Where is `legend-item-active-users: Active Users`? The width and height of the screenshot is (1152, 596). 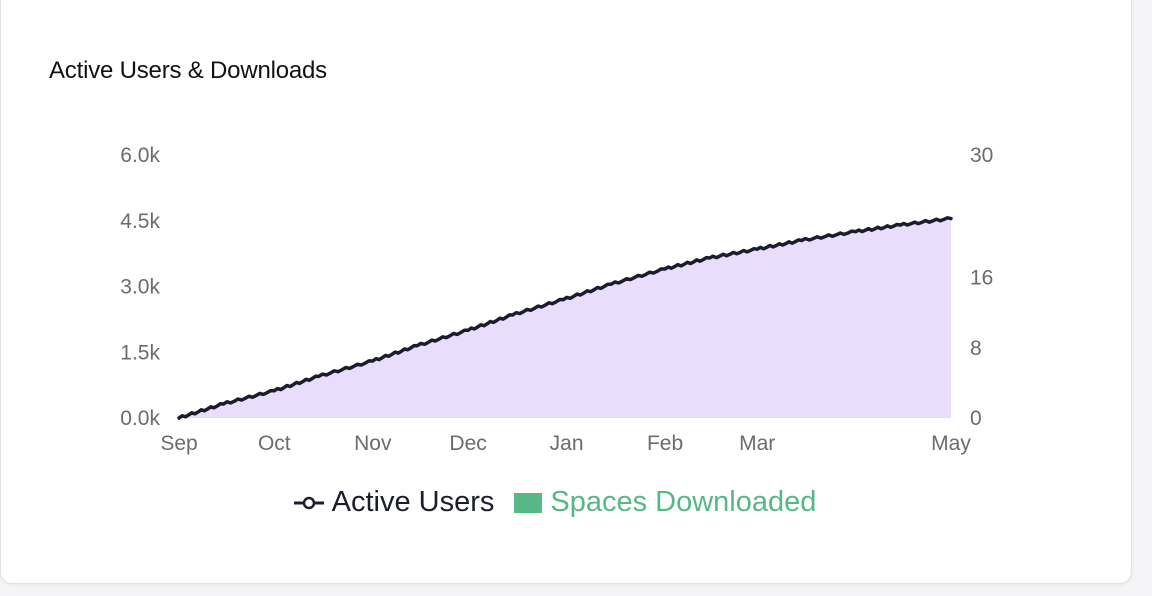 legend-item-active-users: Active Users is located at coordinates (394, 502).